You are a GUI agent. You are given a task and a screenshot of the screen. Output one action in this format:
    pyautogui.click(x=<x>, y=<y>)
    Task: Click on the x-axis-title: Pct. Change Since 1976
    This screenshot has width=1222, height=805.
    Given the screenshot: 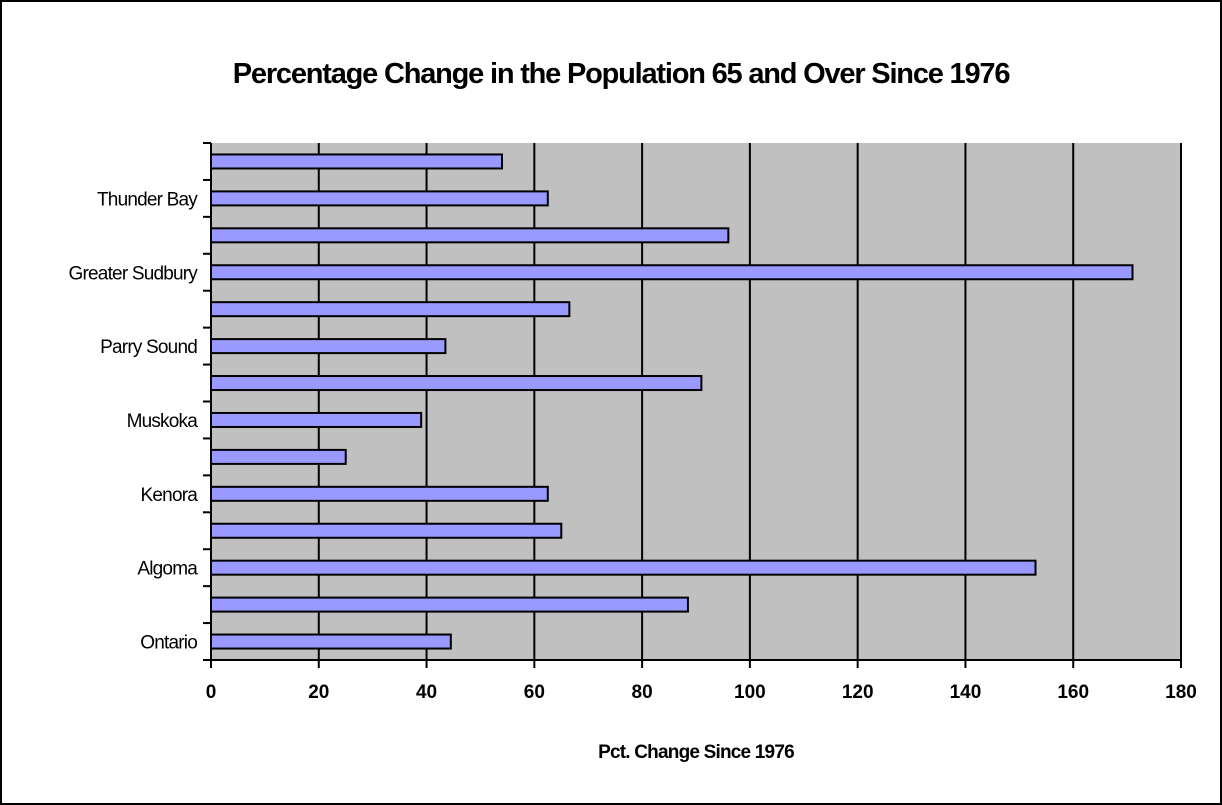 What is the action you would take?
    pyautogui.click(x=696, y=752)
    